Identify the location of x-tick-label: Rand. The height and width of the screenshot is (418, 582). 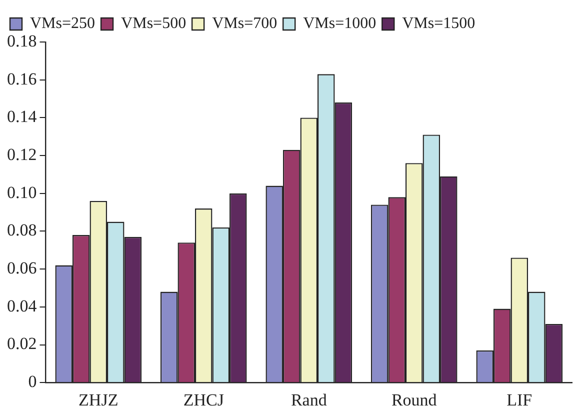
(309, 400).